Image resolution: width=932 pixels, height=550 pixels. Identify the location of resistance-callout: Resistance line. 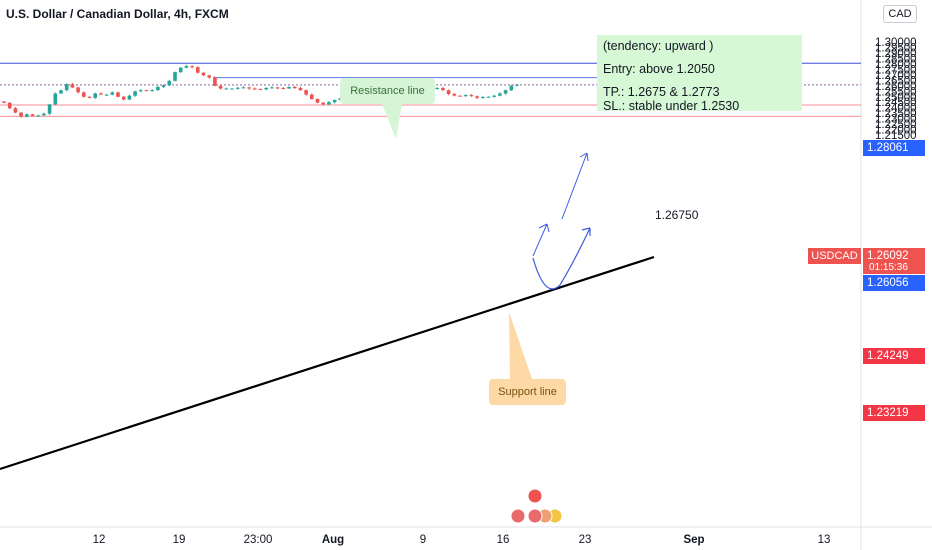
(387, 91).